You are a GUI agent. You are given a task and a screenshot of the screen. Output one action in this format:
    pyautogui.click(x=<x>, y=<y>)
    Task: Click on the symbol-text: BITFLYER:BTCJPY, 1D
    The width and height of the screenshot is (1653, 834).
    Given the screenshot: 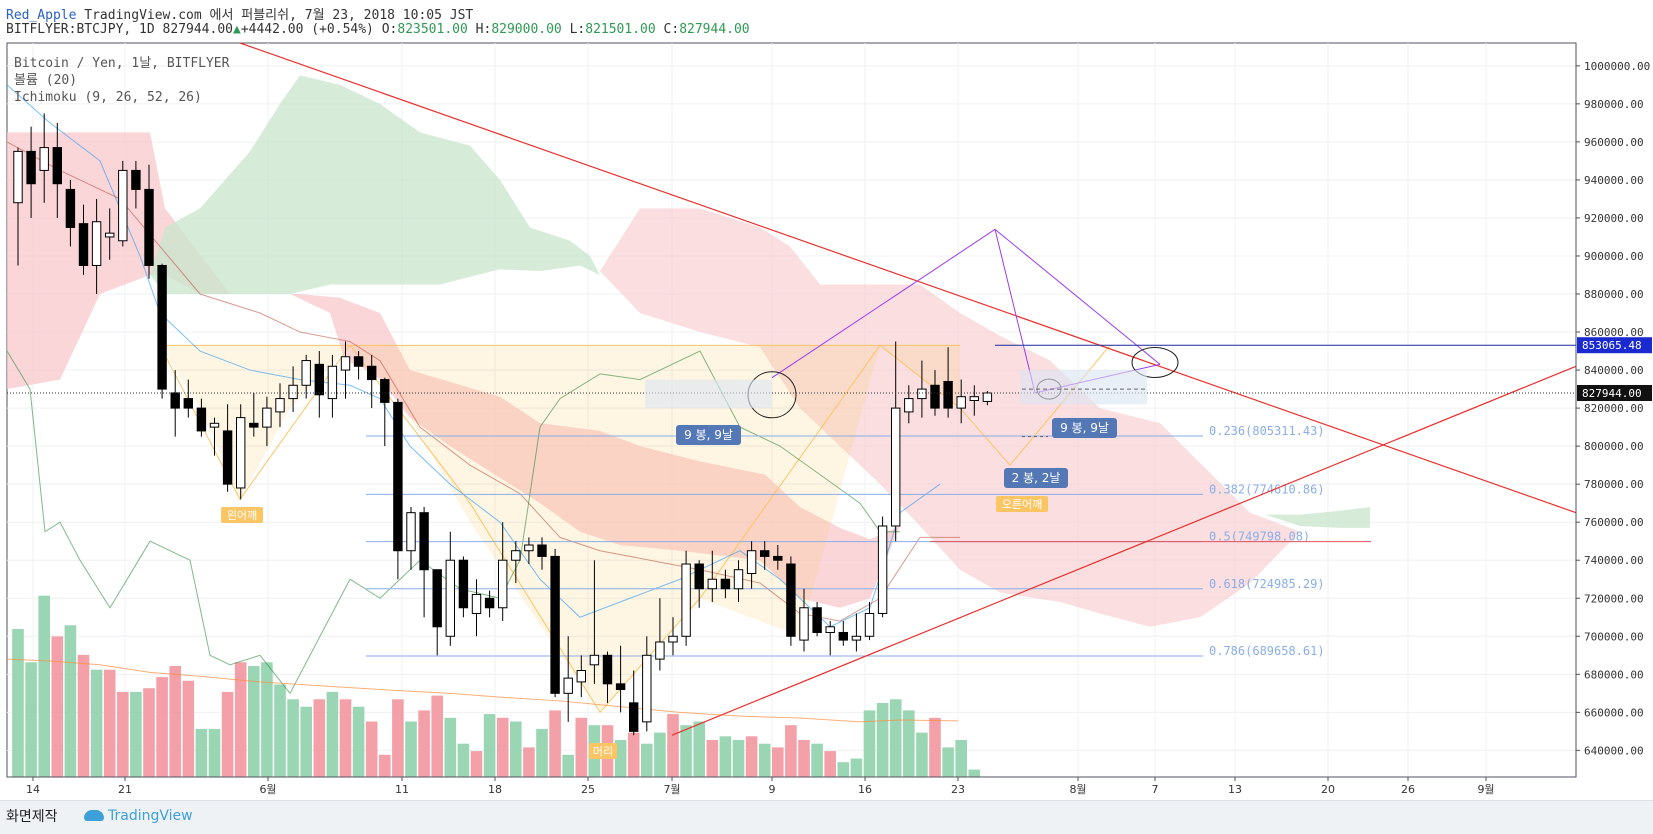 What is the action you would take?
    pyautogui.click(x=80, y=29)
    